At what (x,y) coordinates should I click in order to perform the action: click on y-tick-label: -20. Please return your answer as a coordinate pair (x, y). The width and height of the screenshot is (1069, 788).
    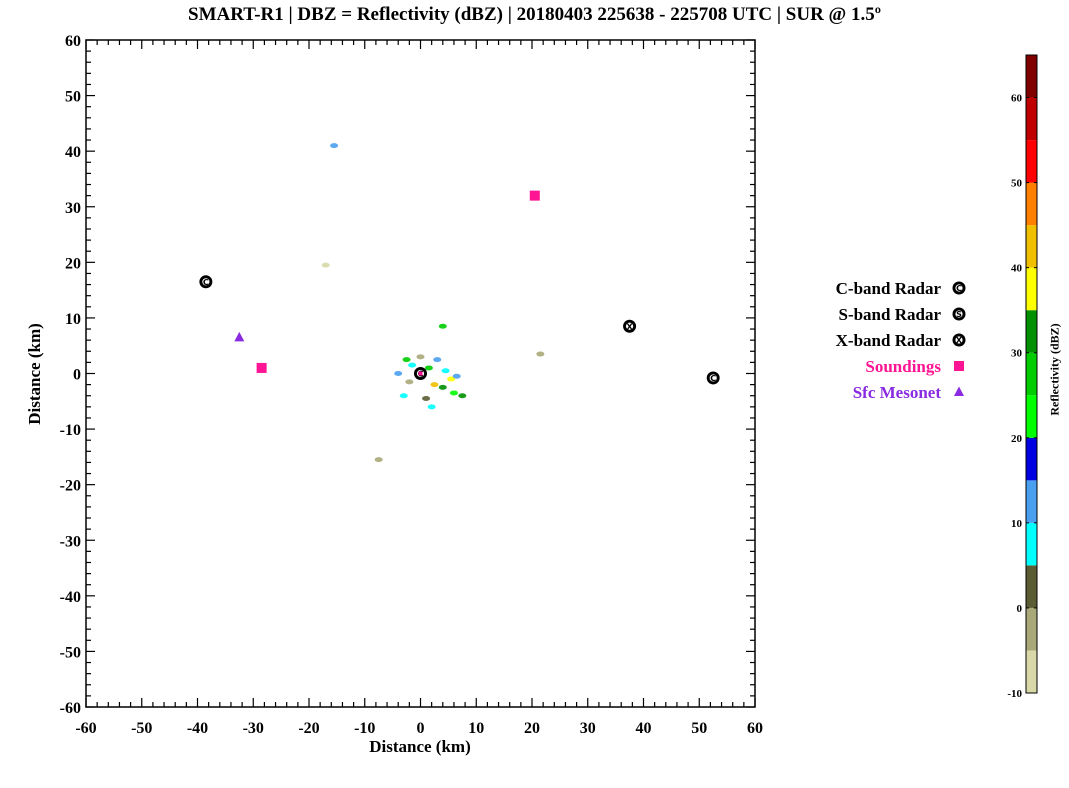
    Looking at the image, I should click on (70, 486).